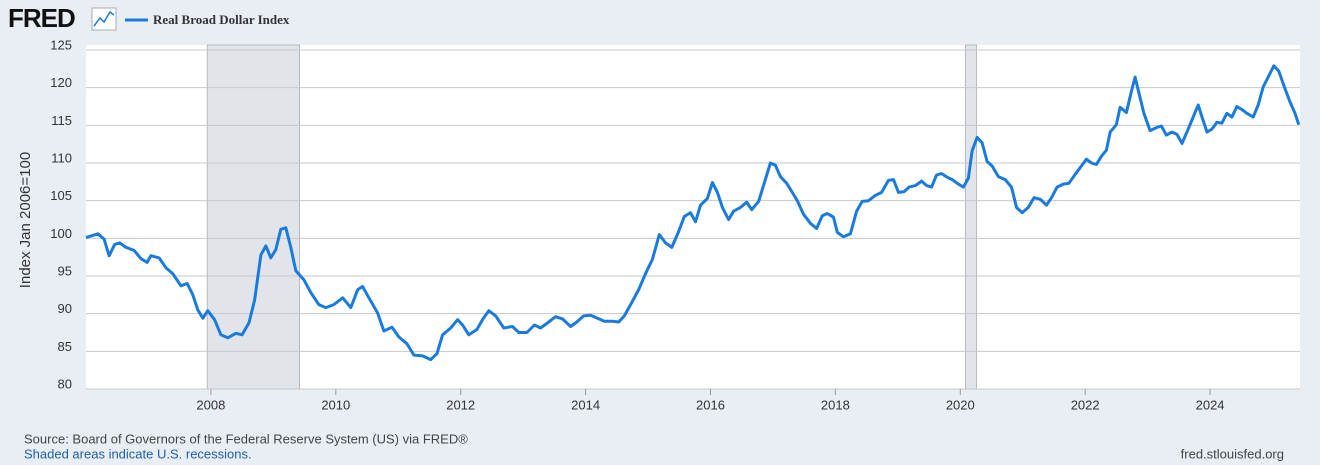  I want to click on legend-label: Real Broad Dollar Index, so click(221, 19).